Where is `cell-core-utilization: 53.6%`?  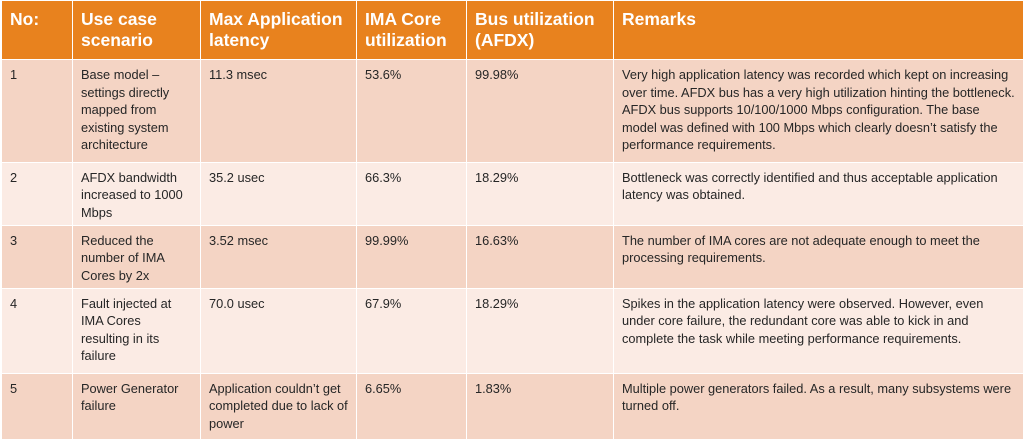 cell-core-utilization: 53.6% is located at coordinates (411, 111).